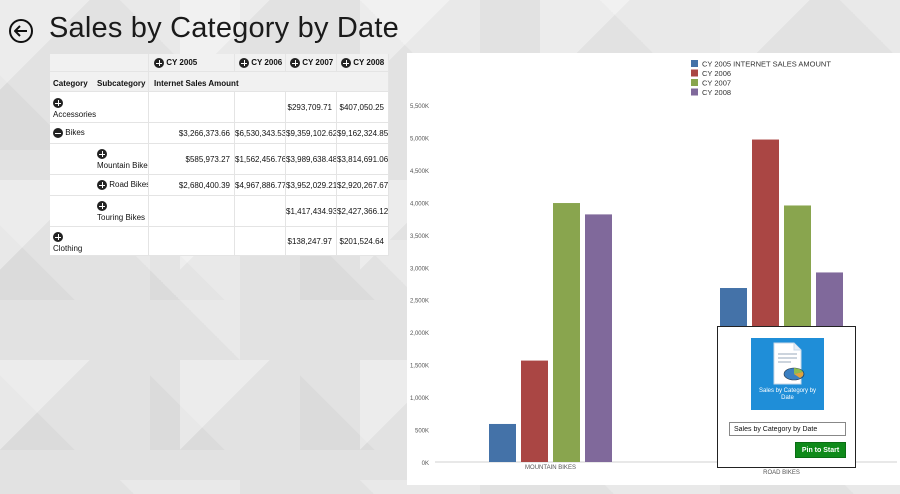 The height and width of the screenshot is (494, 900). What do you see at coordinates (781, 473) in the screenshot?
I see `x-tick-label: ROAD BIKES` at bounding box center [781, 473].